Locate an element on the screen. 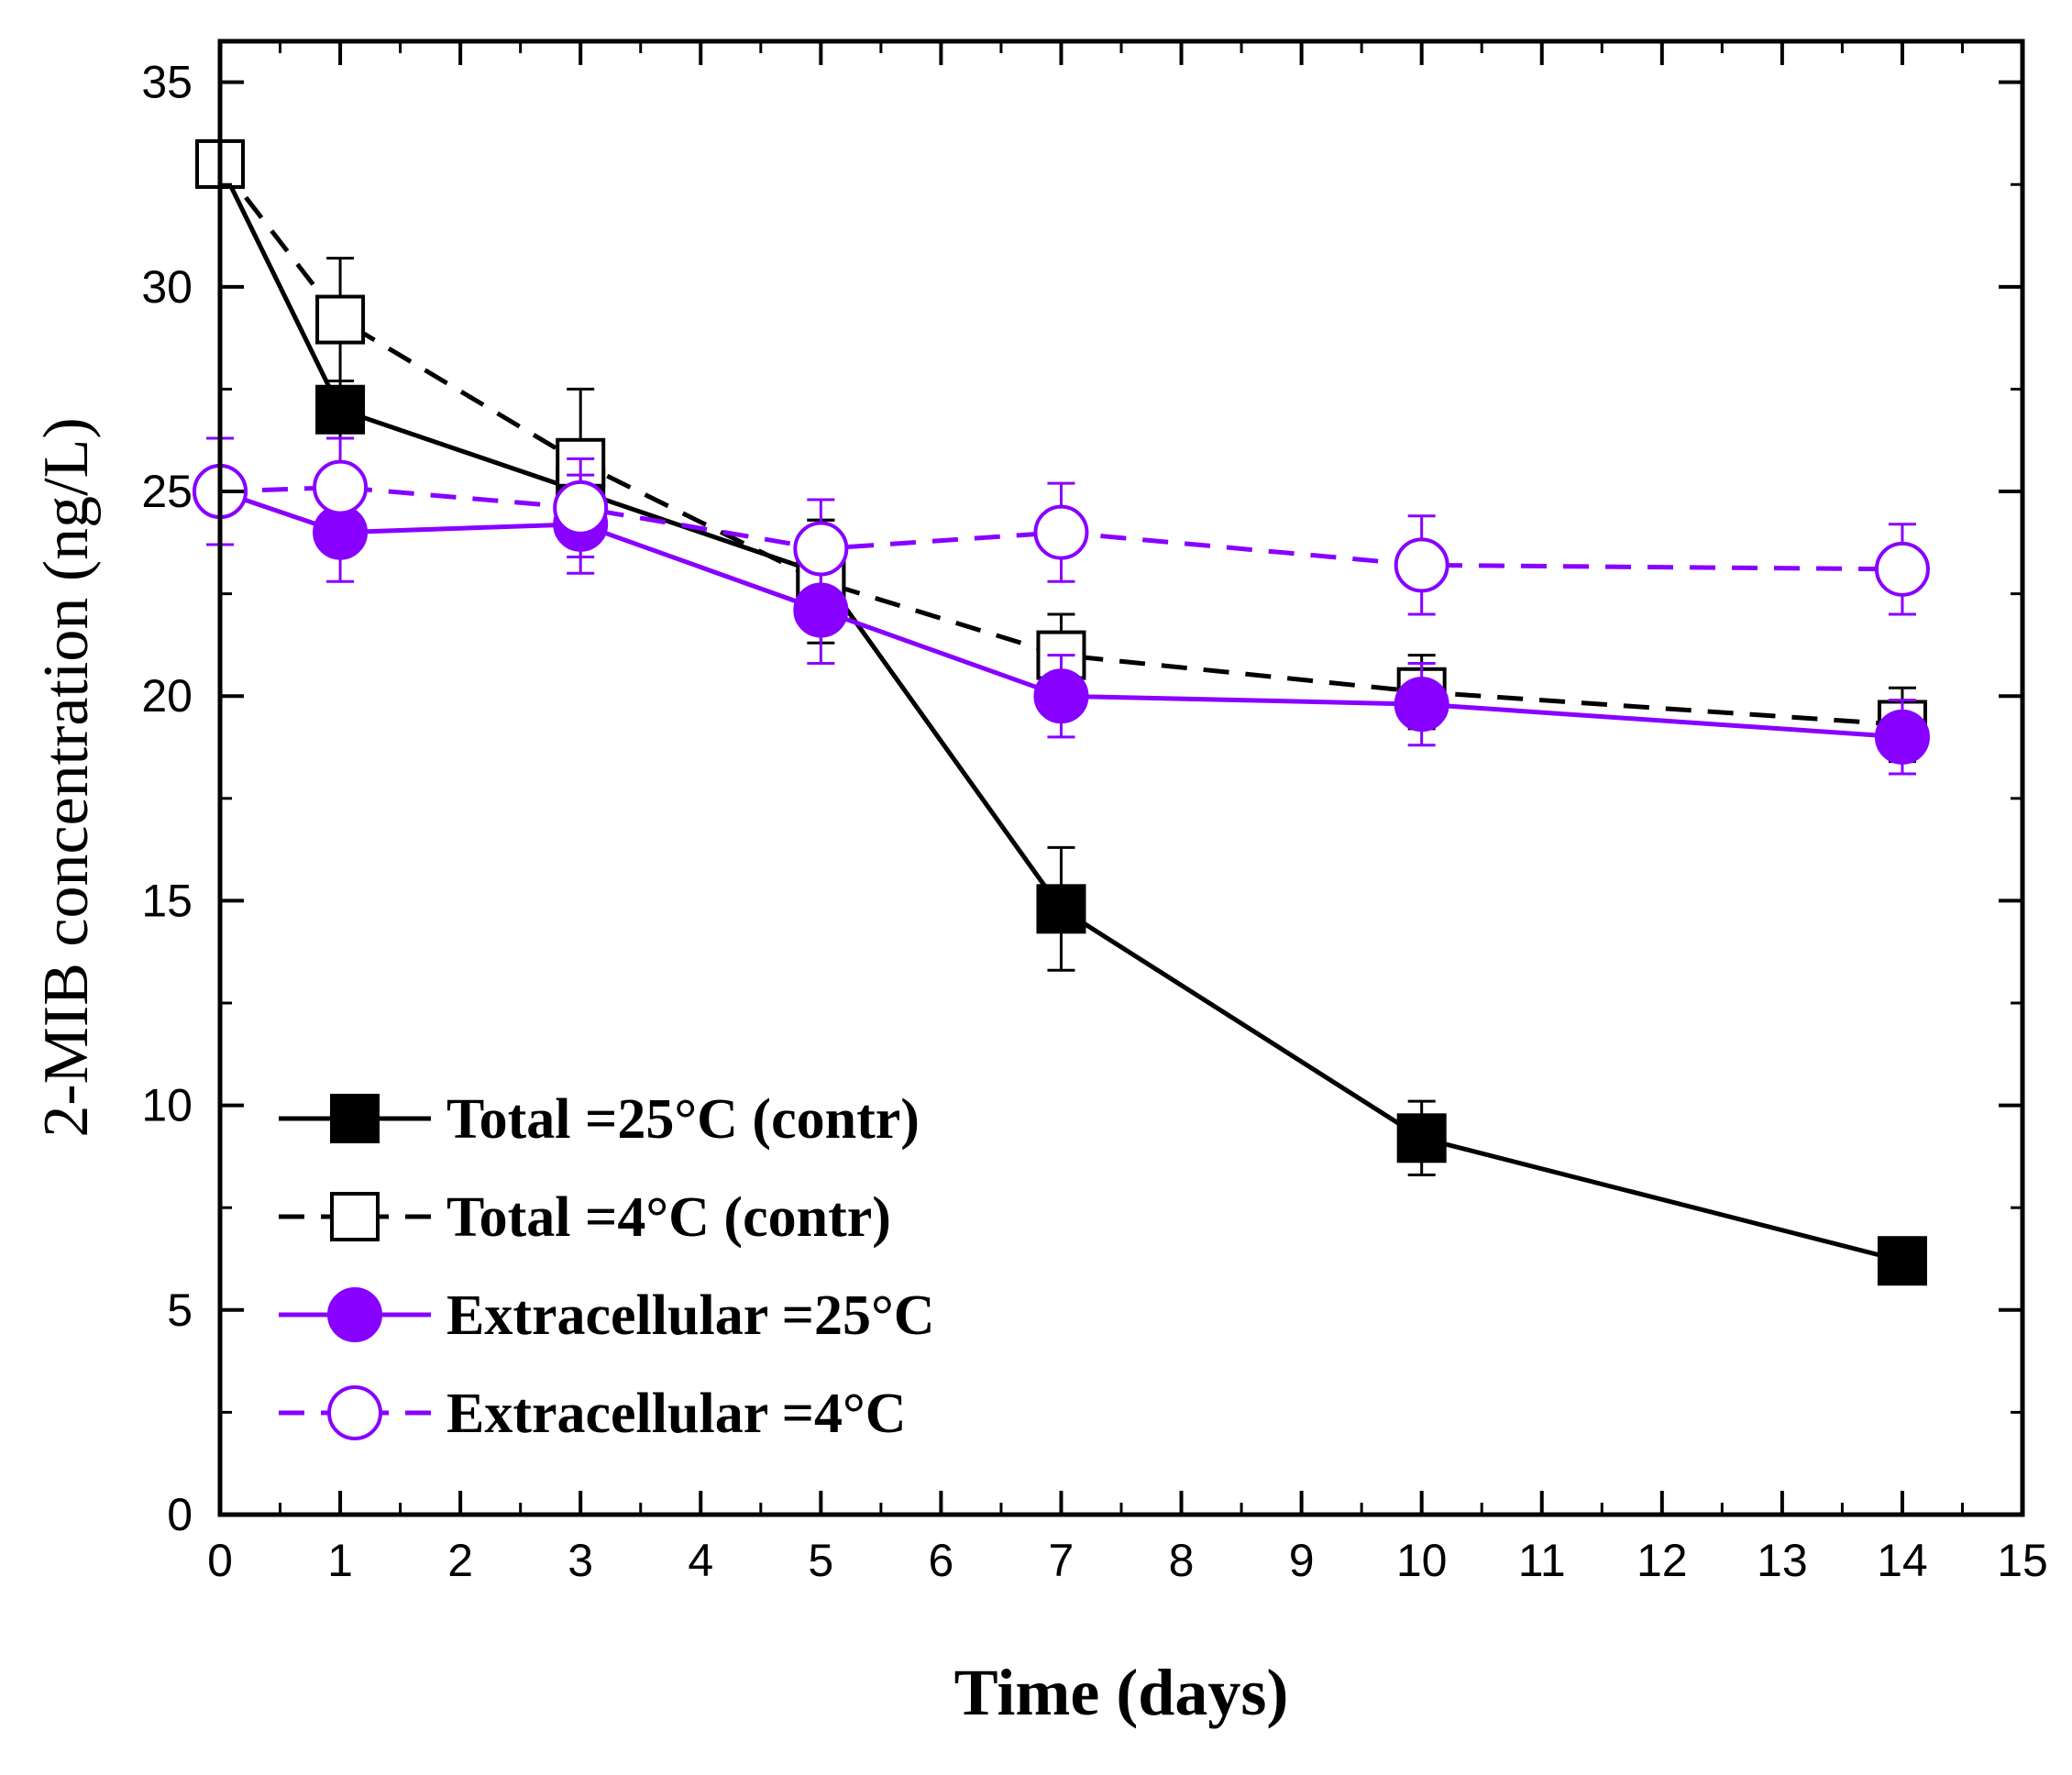 The width and height of the screenshot is (2072, 1775). x-tick-label: 15 is located at coordinates (2022, 1560).